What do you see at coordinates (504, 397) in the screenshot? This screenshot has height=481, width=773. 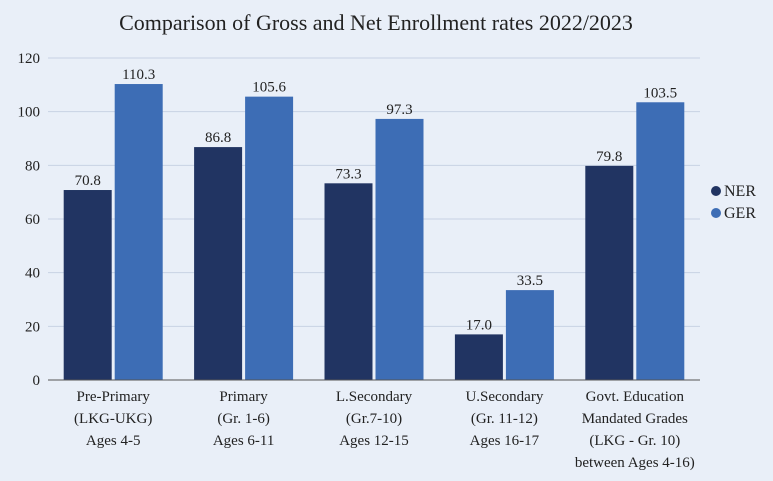 I see `category-label-line: U.Secondary` at bounding box center [504, 397].